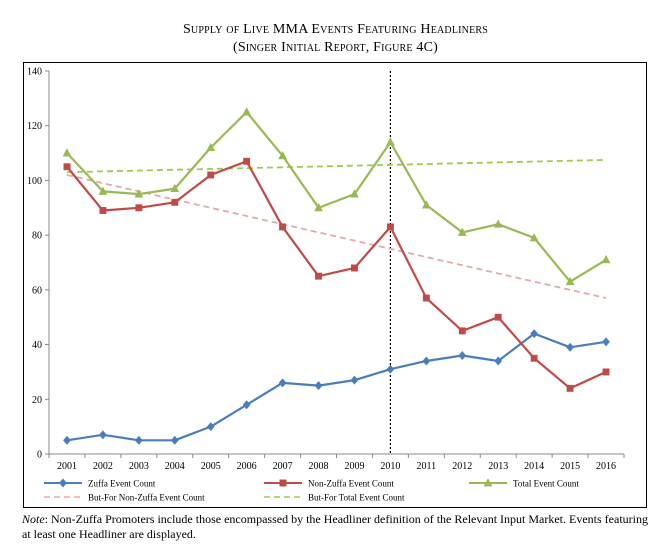 The width and height of the screenshot is (671, 555). Describe the element at coordinates (606, 466) in the screenshot. I see `x-tick-label: 2016` at that location.